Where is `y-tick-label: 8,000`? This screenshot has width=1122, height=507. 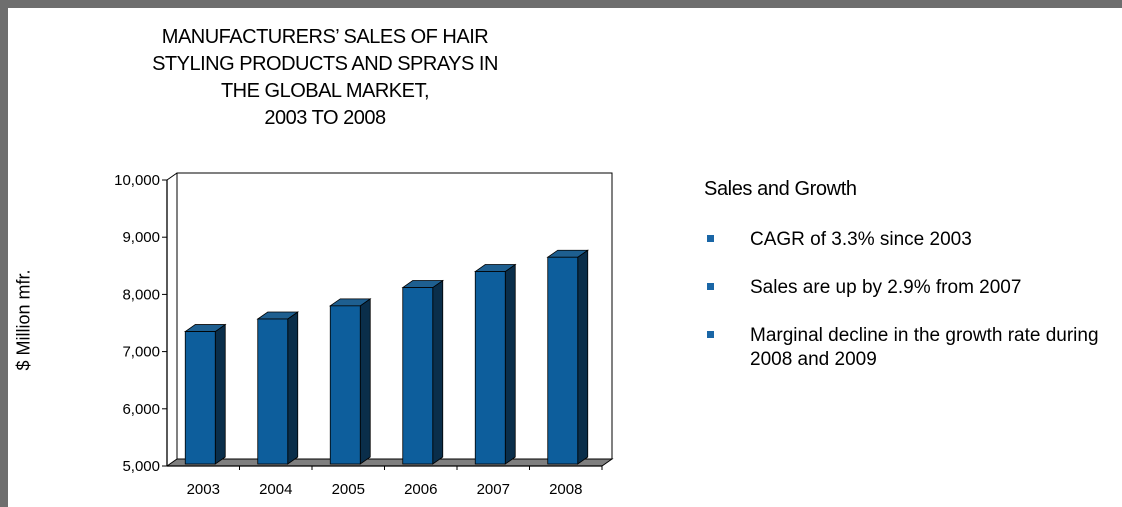
y-tick-label: 8,000 is located at coordinates (141, 294).